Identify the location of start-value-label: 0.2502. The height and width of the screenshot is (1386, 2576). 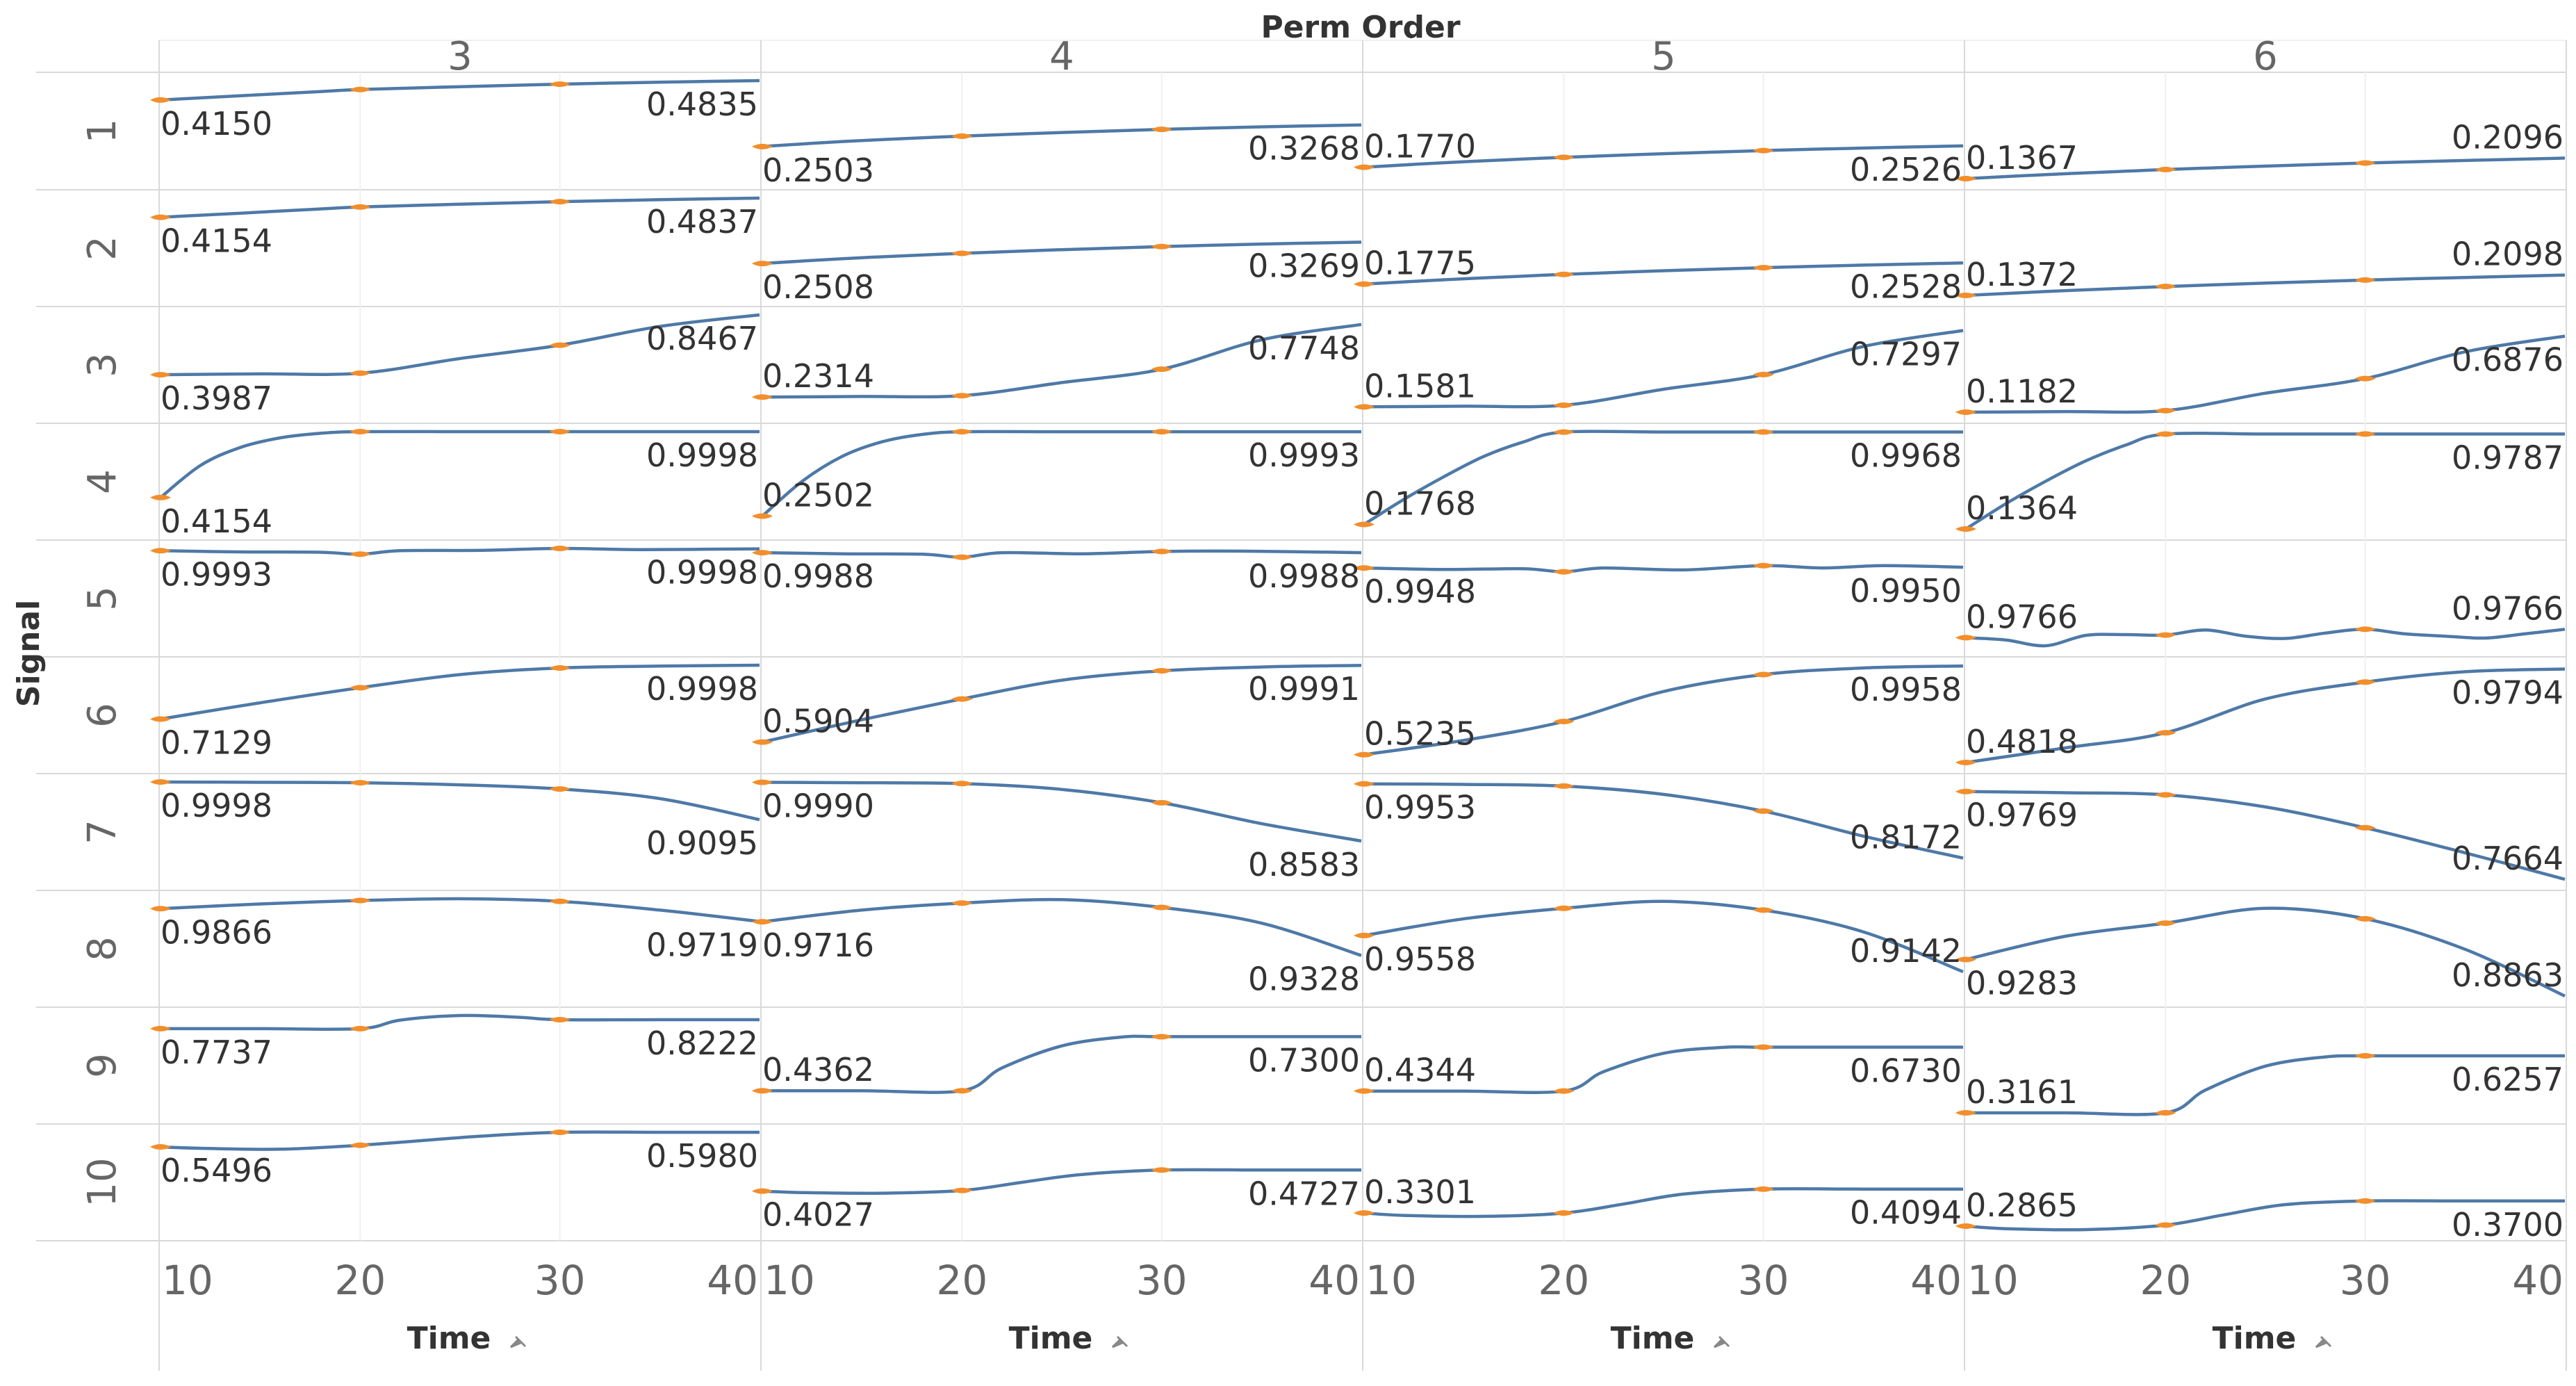
(818, 496).